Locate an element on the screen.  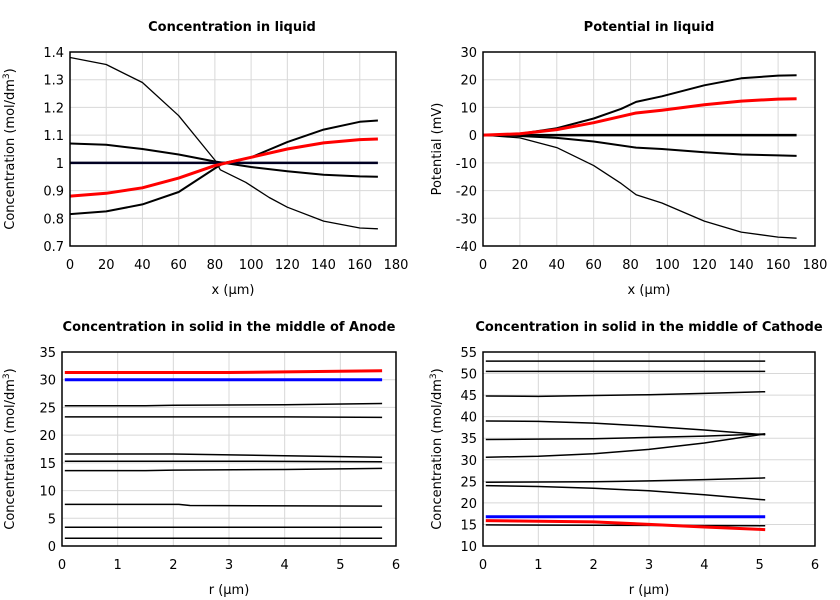
x-tick-label: 20 is located at coordinates (106, 265).